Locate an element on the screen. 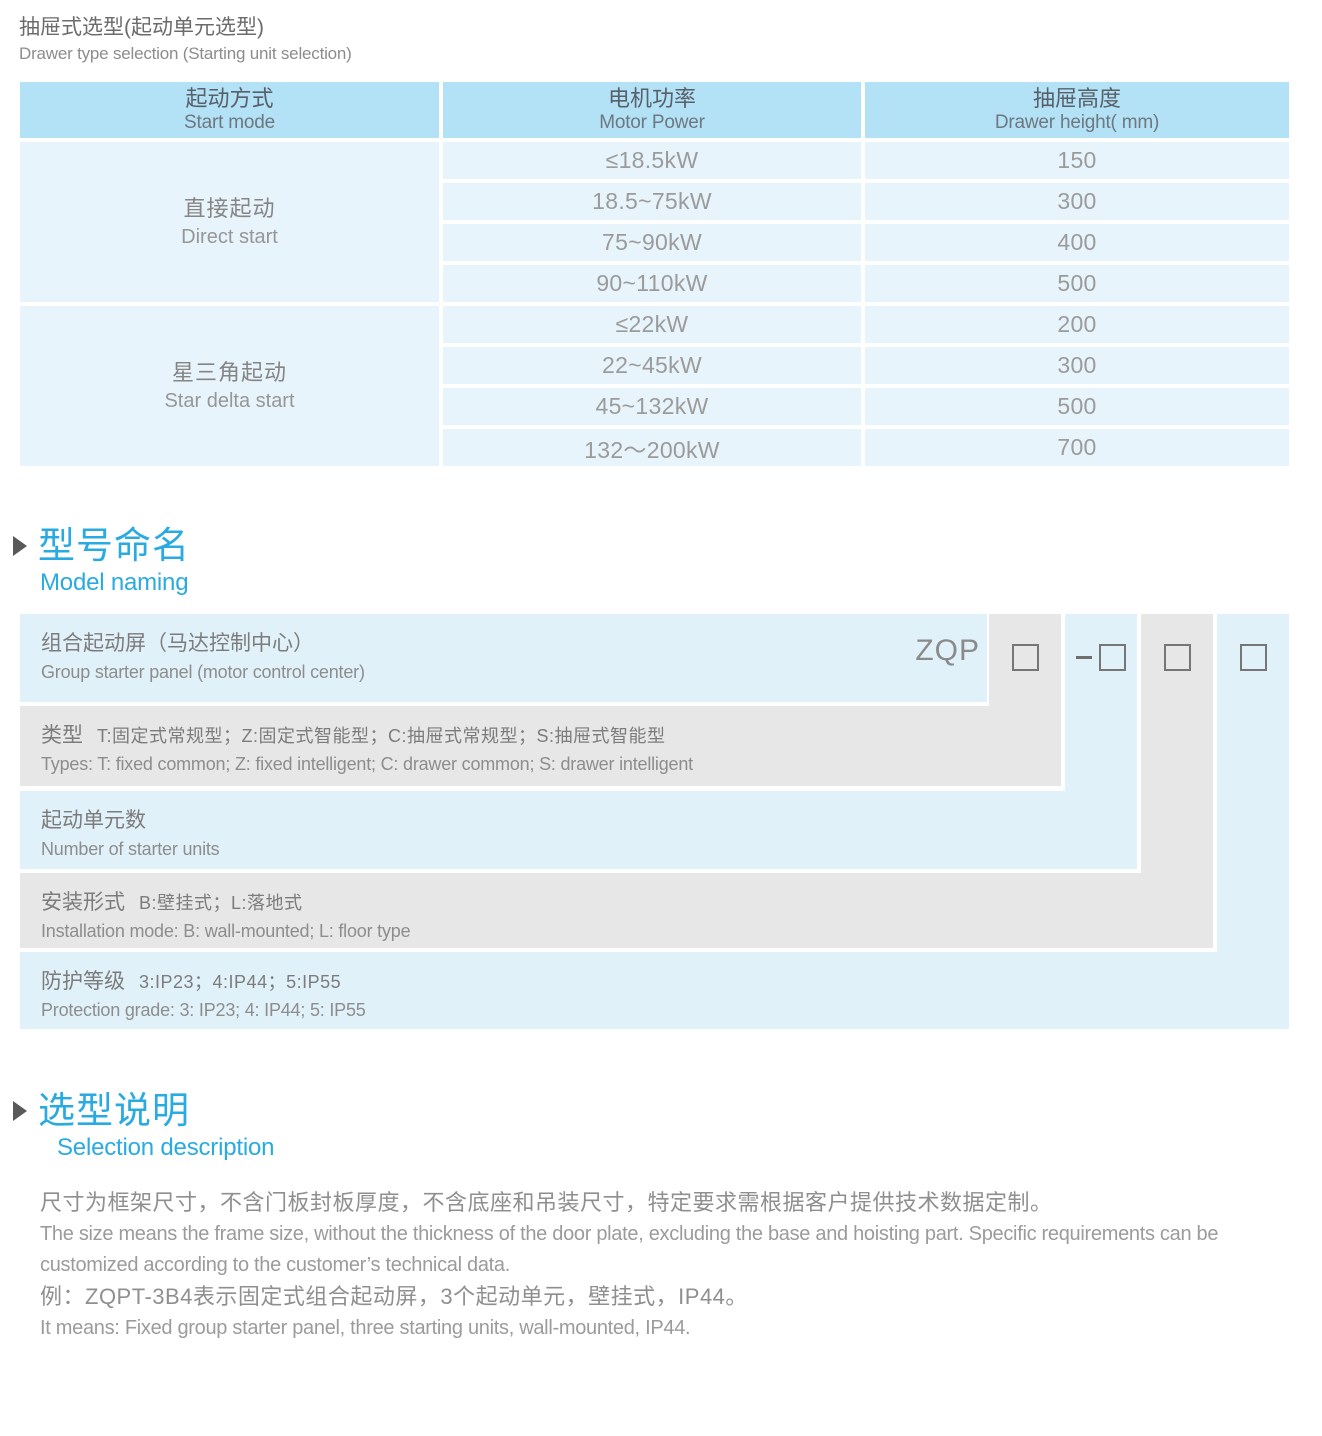  table-cell-power: 18.5~75kW is located at coordinates (652, 201).